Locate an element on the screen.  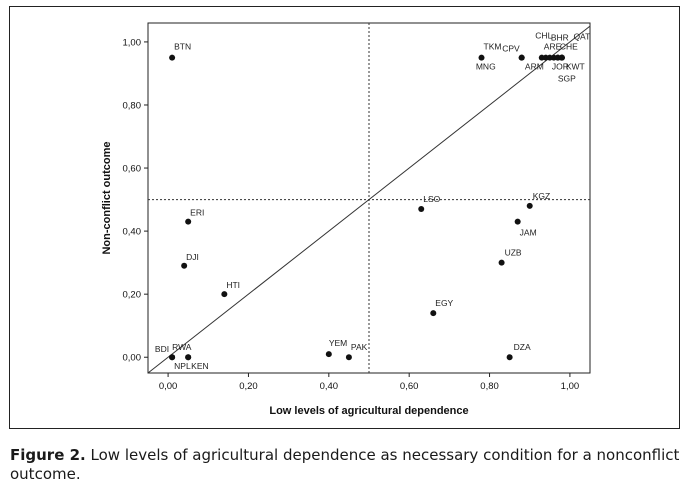
point-label-rwa: RWA is located at coordinates (182, 347).